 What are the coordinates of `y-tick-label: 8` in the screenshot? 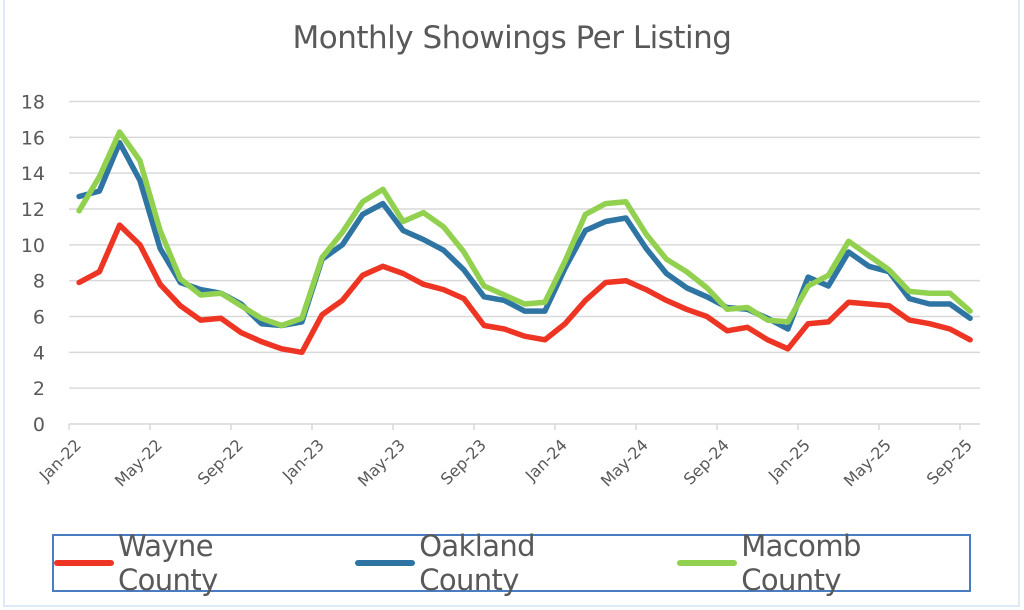 It's located at (39, 282).